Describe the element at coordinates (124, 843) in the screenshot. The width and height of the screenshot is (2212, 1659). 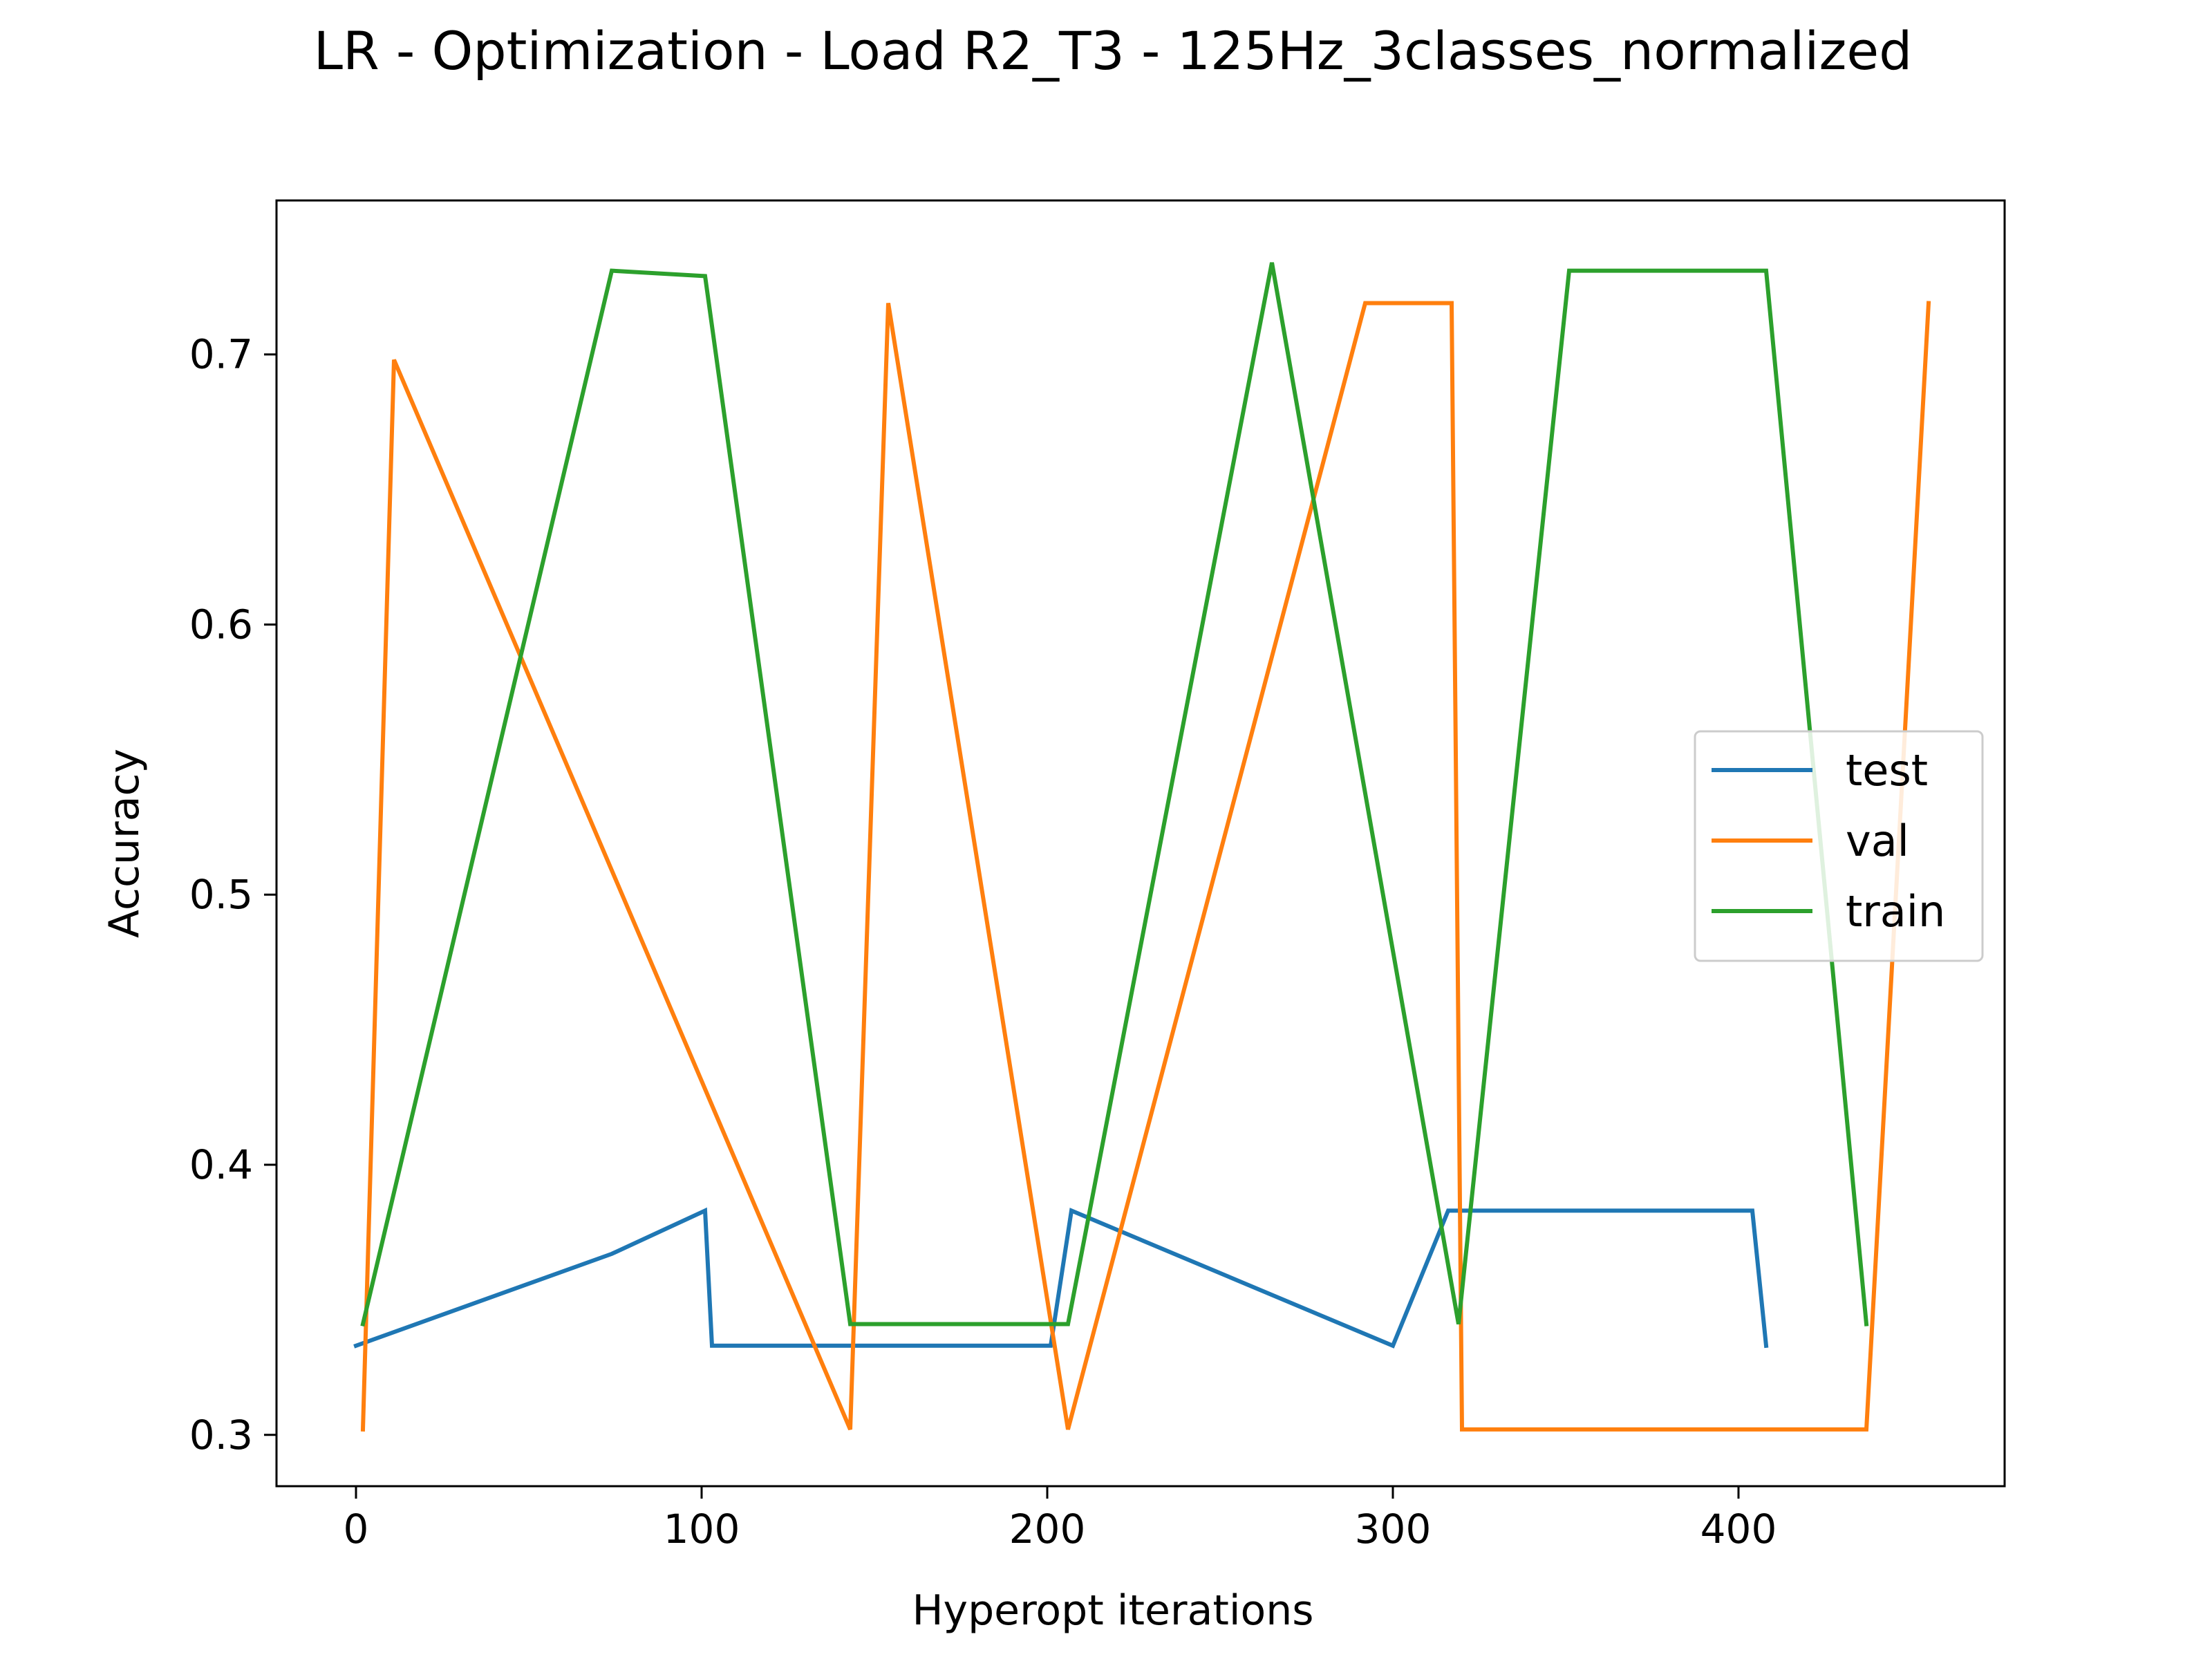
I see `y-axis-label: Accuracy` at that location.